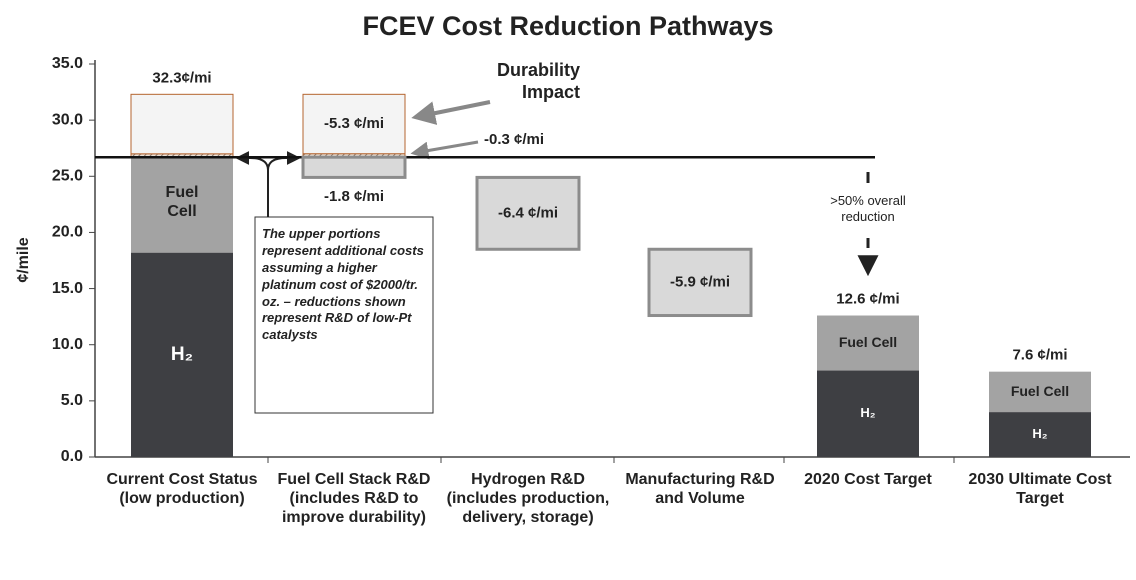 Image resolution: width=1136 pixels, height=580 pixels. What do you see at coordinates (868, 208) in the screenshot?
I see `annotation-reduction: >50% overall reduction` at bounding box center [868, 208].